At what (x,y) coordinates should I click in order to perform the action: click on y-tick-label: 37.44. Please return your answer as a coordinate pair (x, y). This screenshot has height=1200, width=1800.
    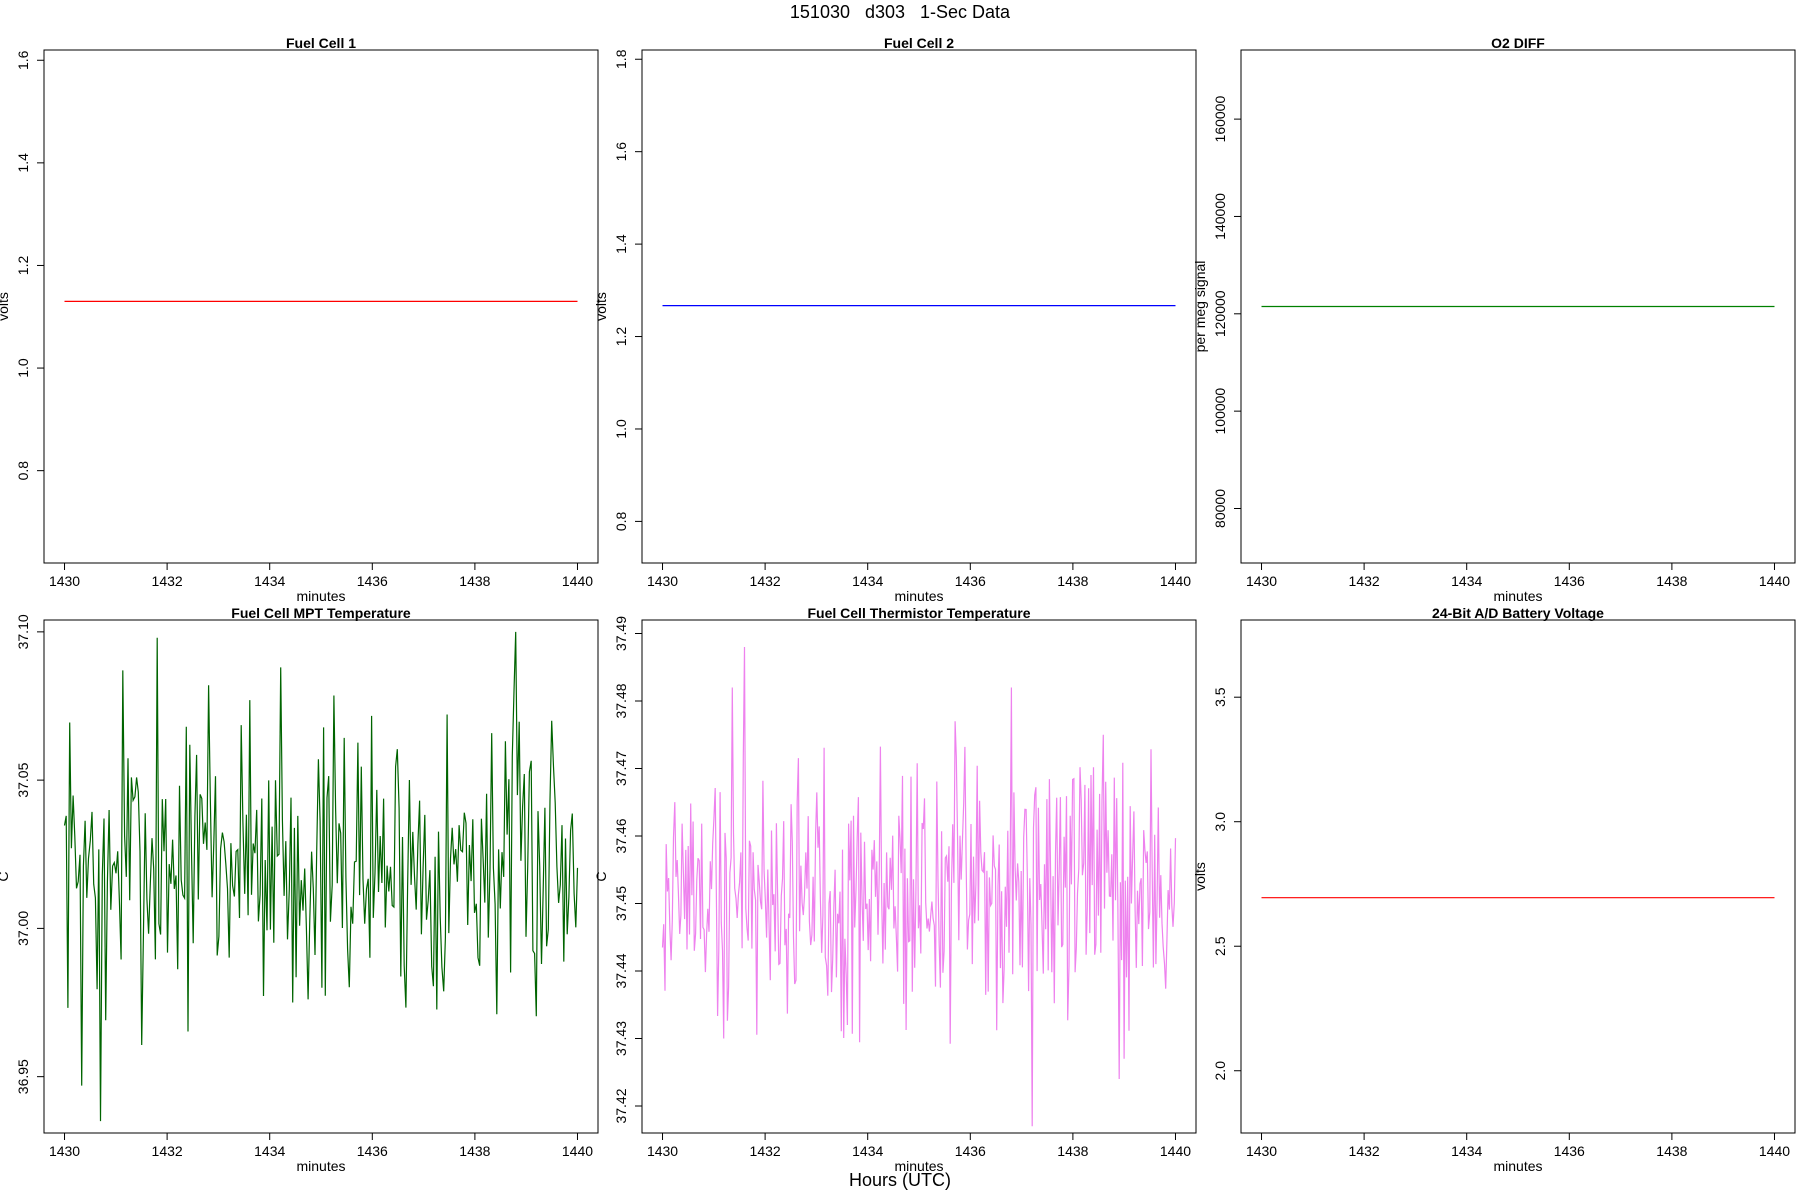
    Looking at the image, I should click on (621, 970).